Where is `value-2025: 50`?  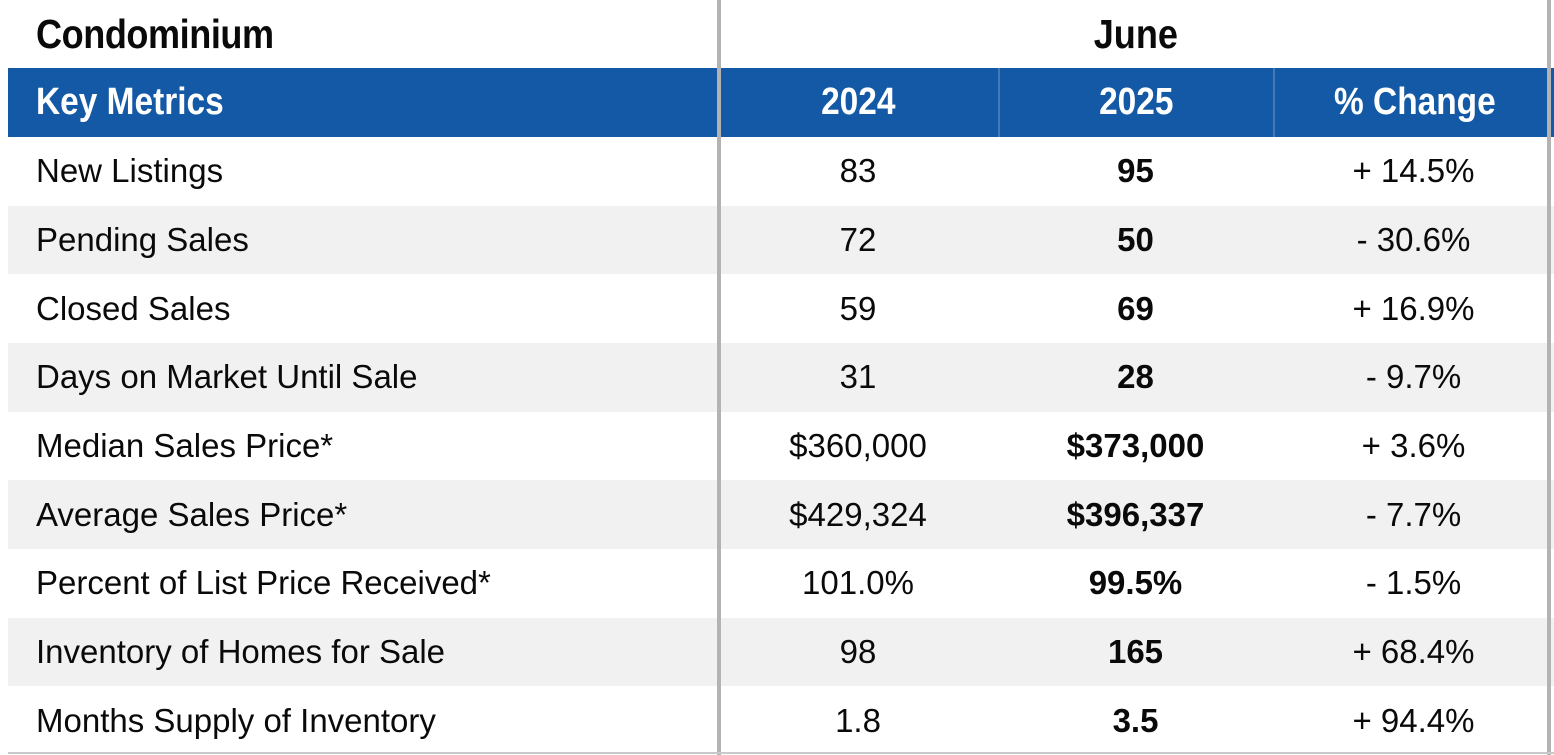
value-2025: 50 is located at coordinates (1135, 239).